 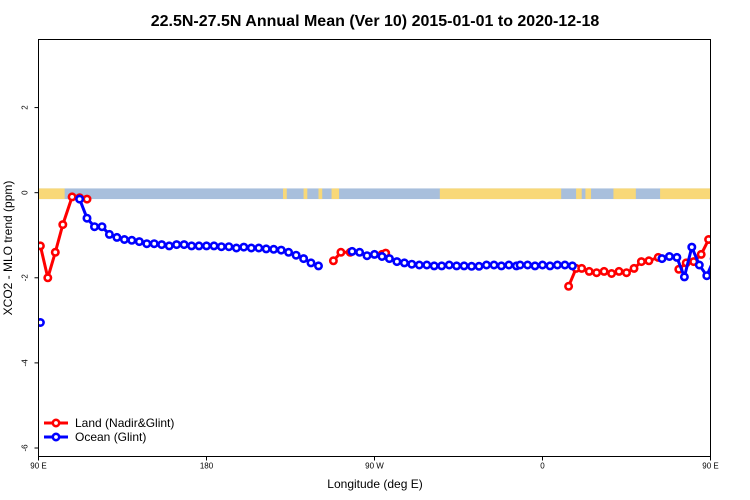 I want to click on y-tick-label: -4, so click(x=25, y=363).